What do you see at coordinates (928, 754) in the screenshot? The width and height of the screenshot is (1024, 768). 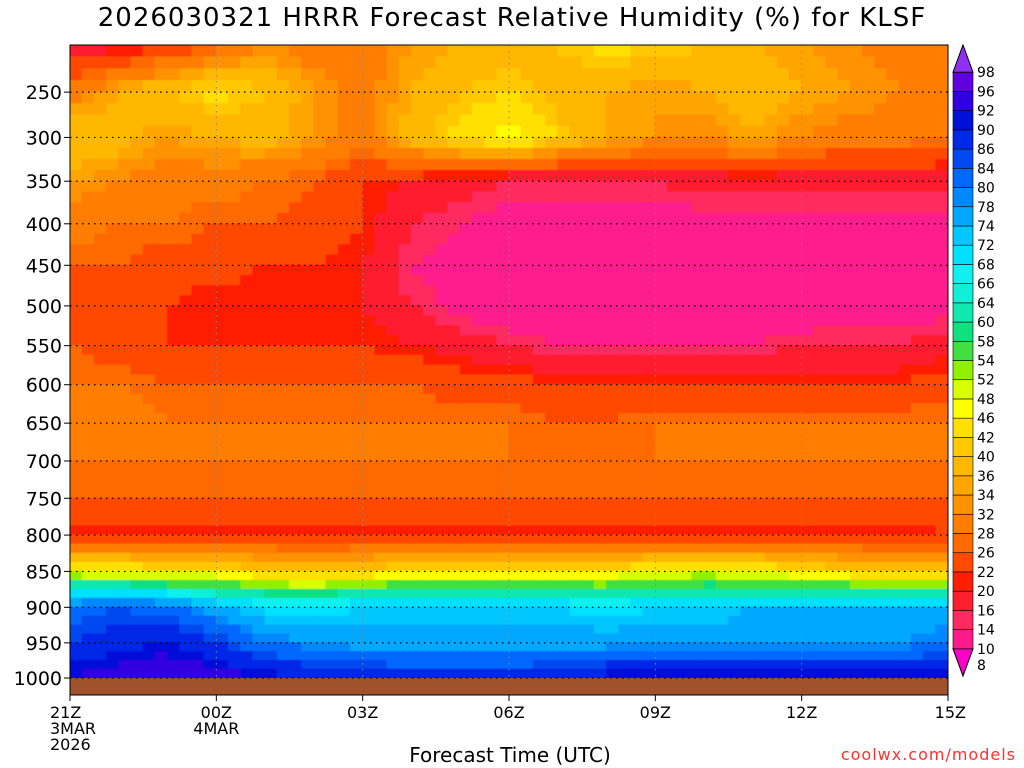 I see `credit-link: coolwx.com/models` at bounding box center [928, 754].